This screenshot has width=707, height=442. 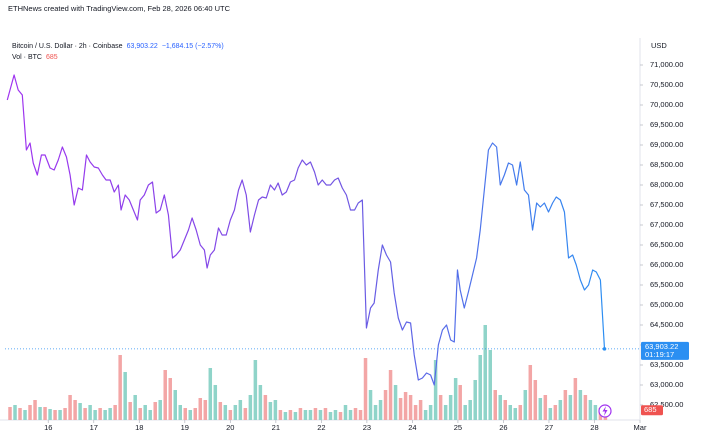 I want to click on x-tick-label: 24, so click(x=412, y=427).